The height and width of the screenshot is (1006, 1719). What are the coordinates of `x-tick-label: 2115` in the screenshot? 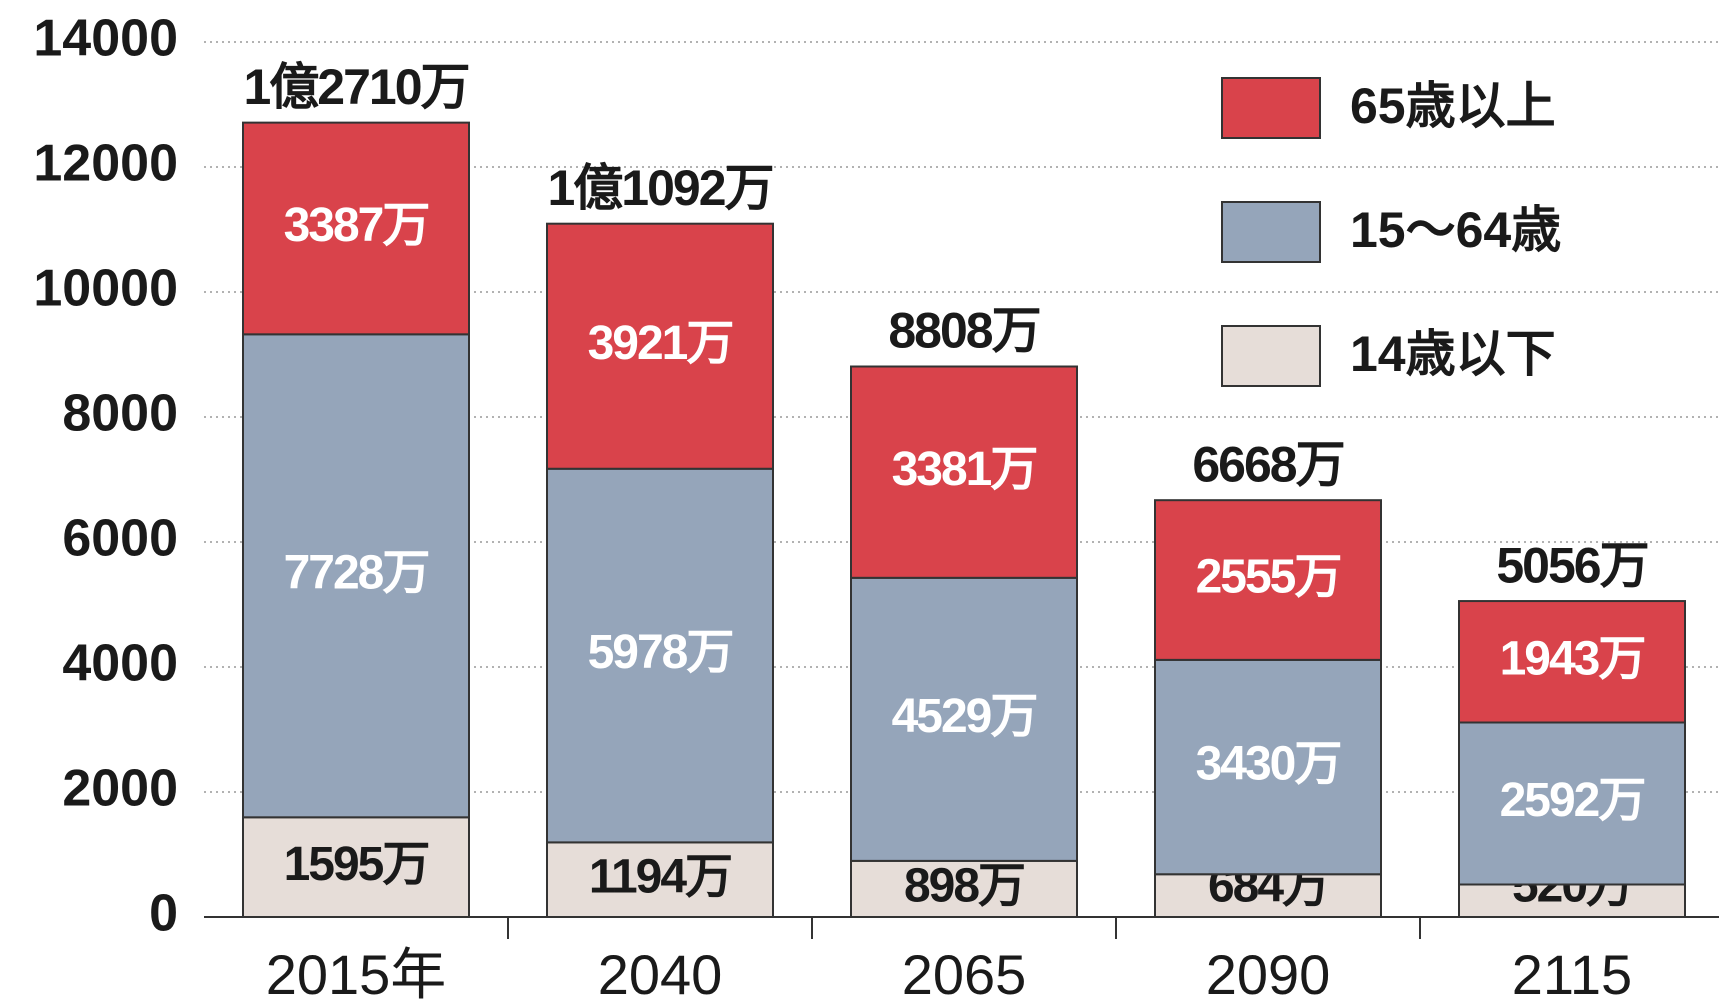 It's located at (1572, 974).